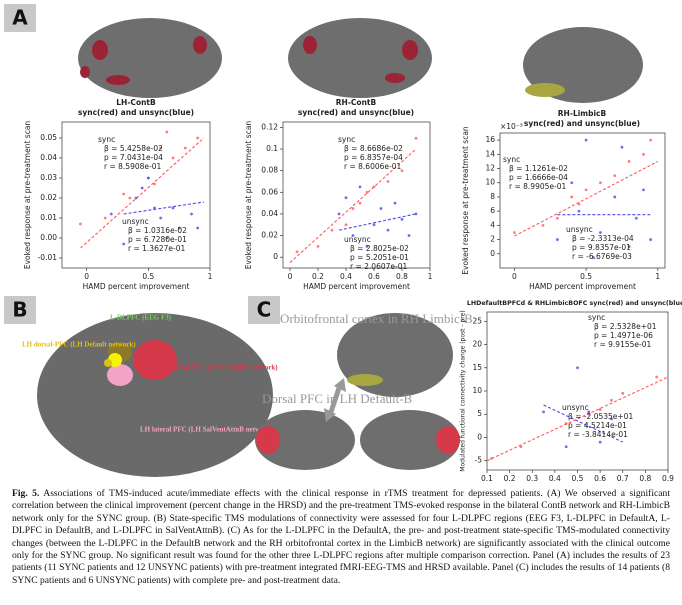  What do you see at coordinates (290, 276) in the screenshot?
I see `x-tick-label: 0` at bounding box center [290, 276].